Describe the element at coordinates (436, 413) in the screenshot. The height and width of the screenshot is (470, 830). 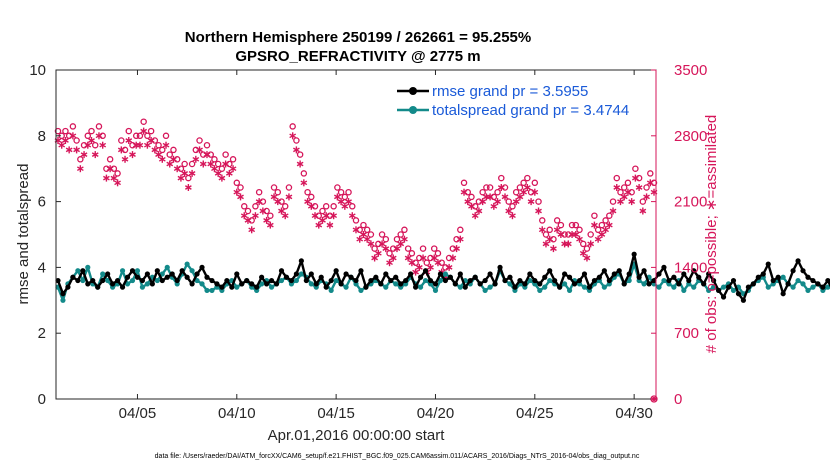
I see `x-tick-label: 04/20` at that location.